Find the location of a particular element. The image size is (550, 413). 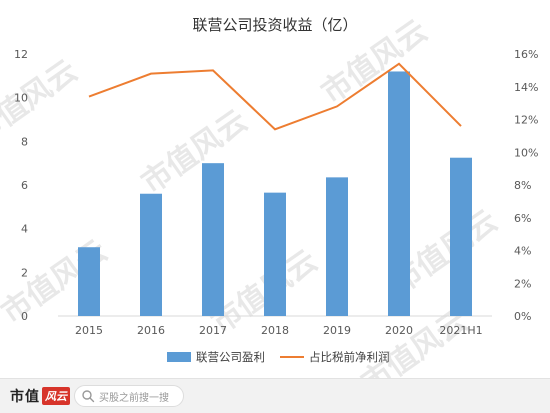

x-axis-tick-label: 2017 is located at coordinates (213, 330).